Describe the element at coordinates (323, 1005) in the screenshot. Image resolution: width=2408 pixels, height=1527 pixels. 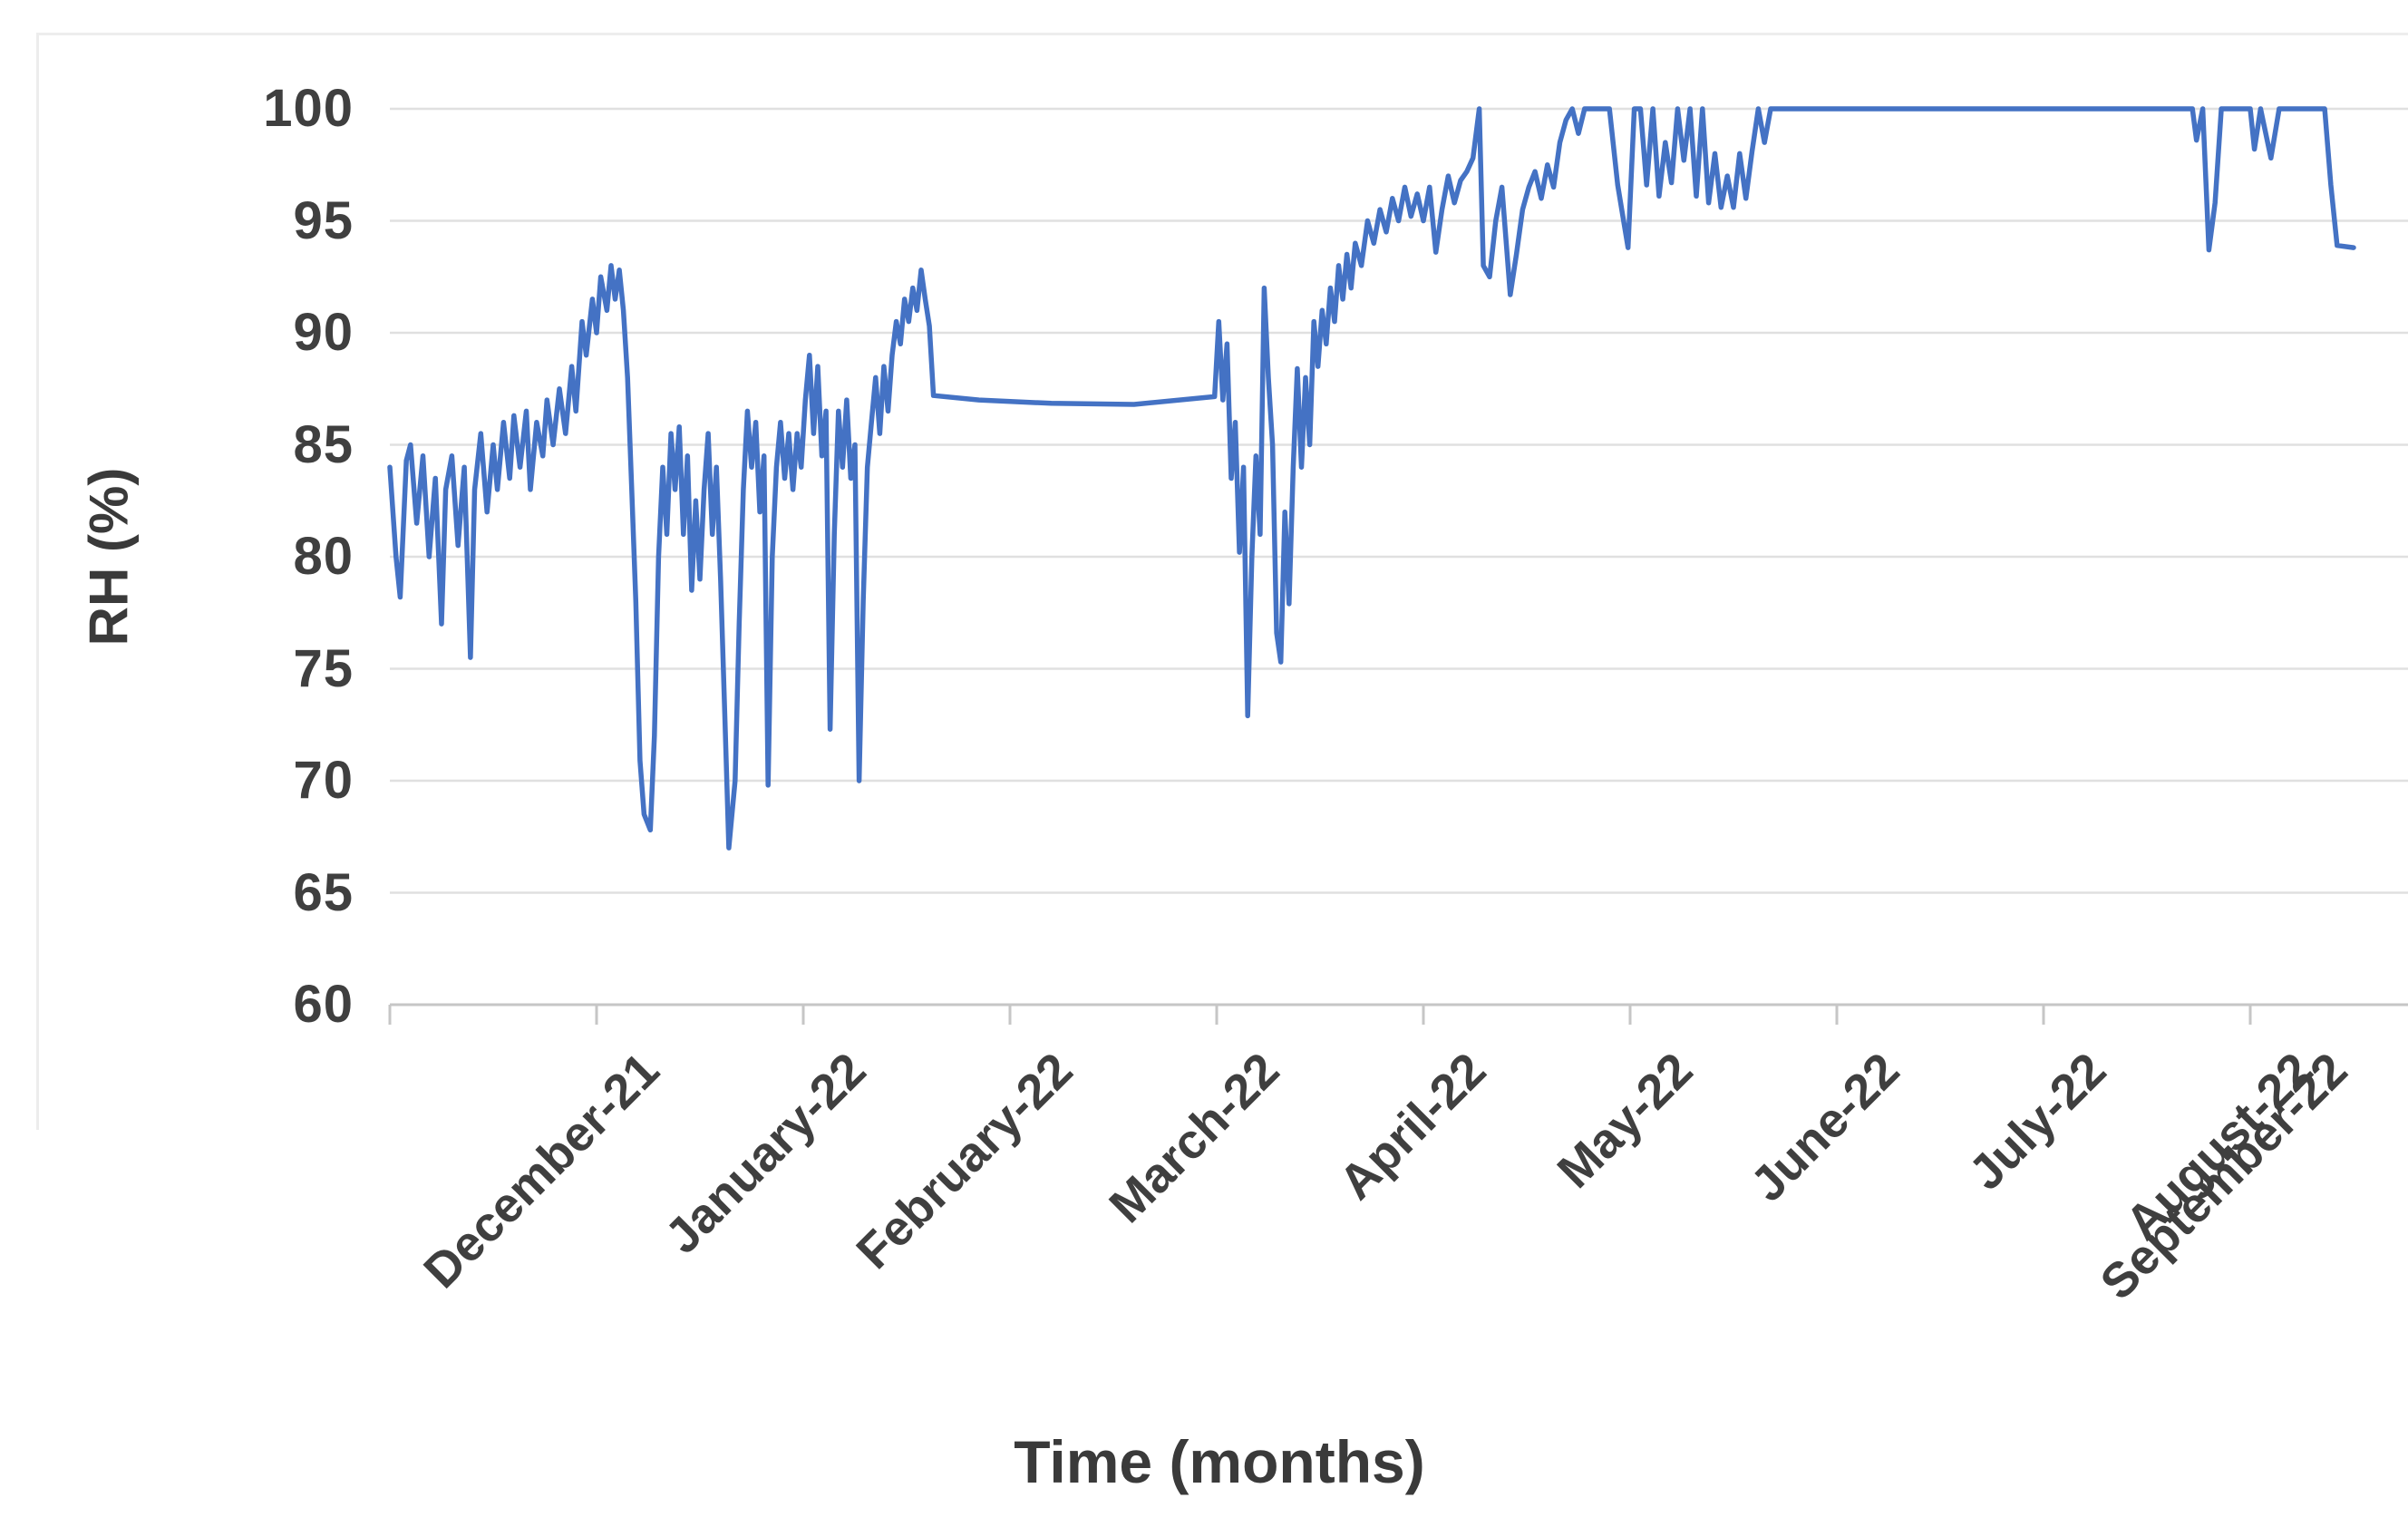
I see `y-tick-label-60: 60` at that location.